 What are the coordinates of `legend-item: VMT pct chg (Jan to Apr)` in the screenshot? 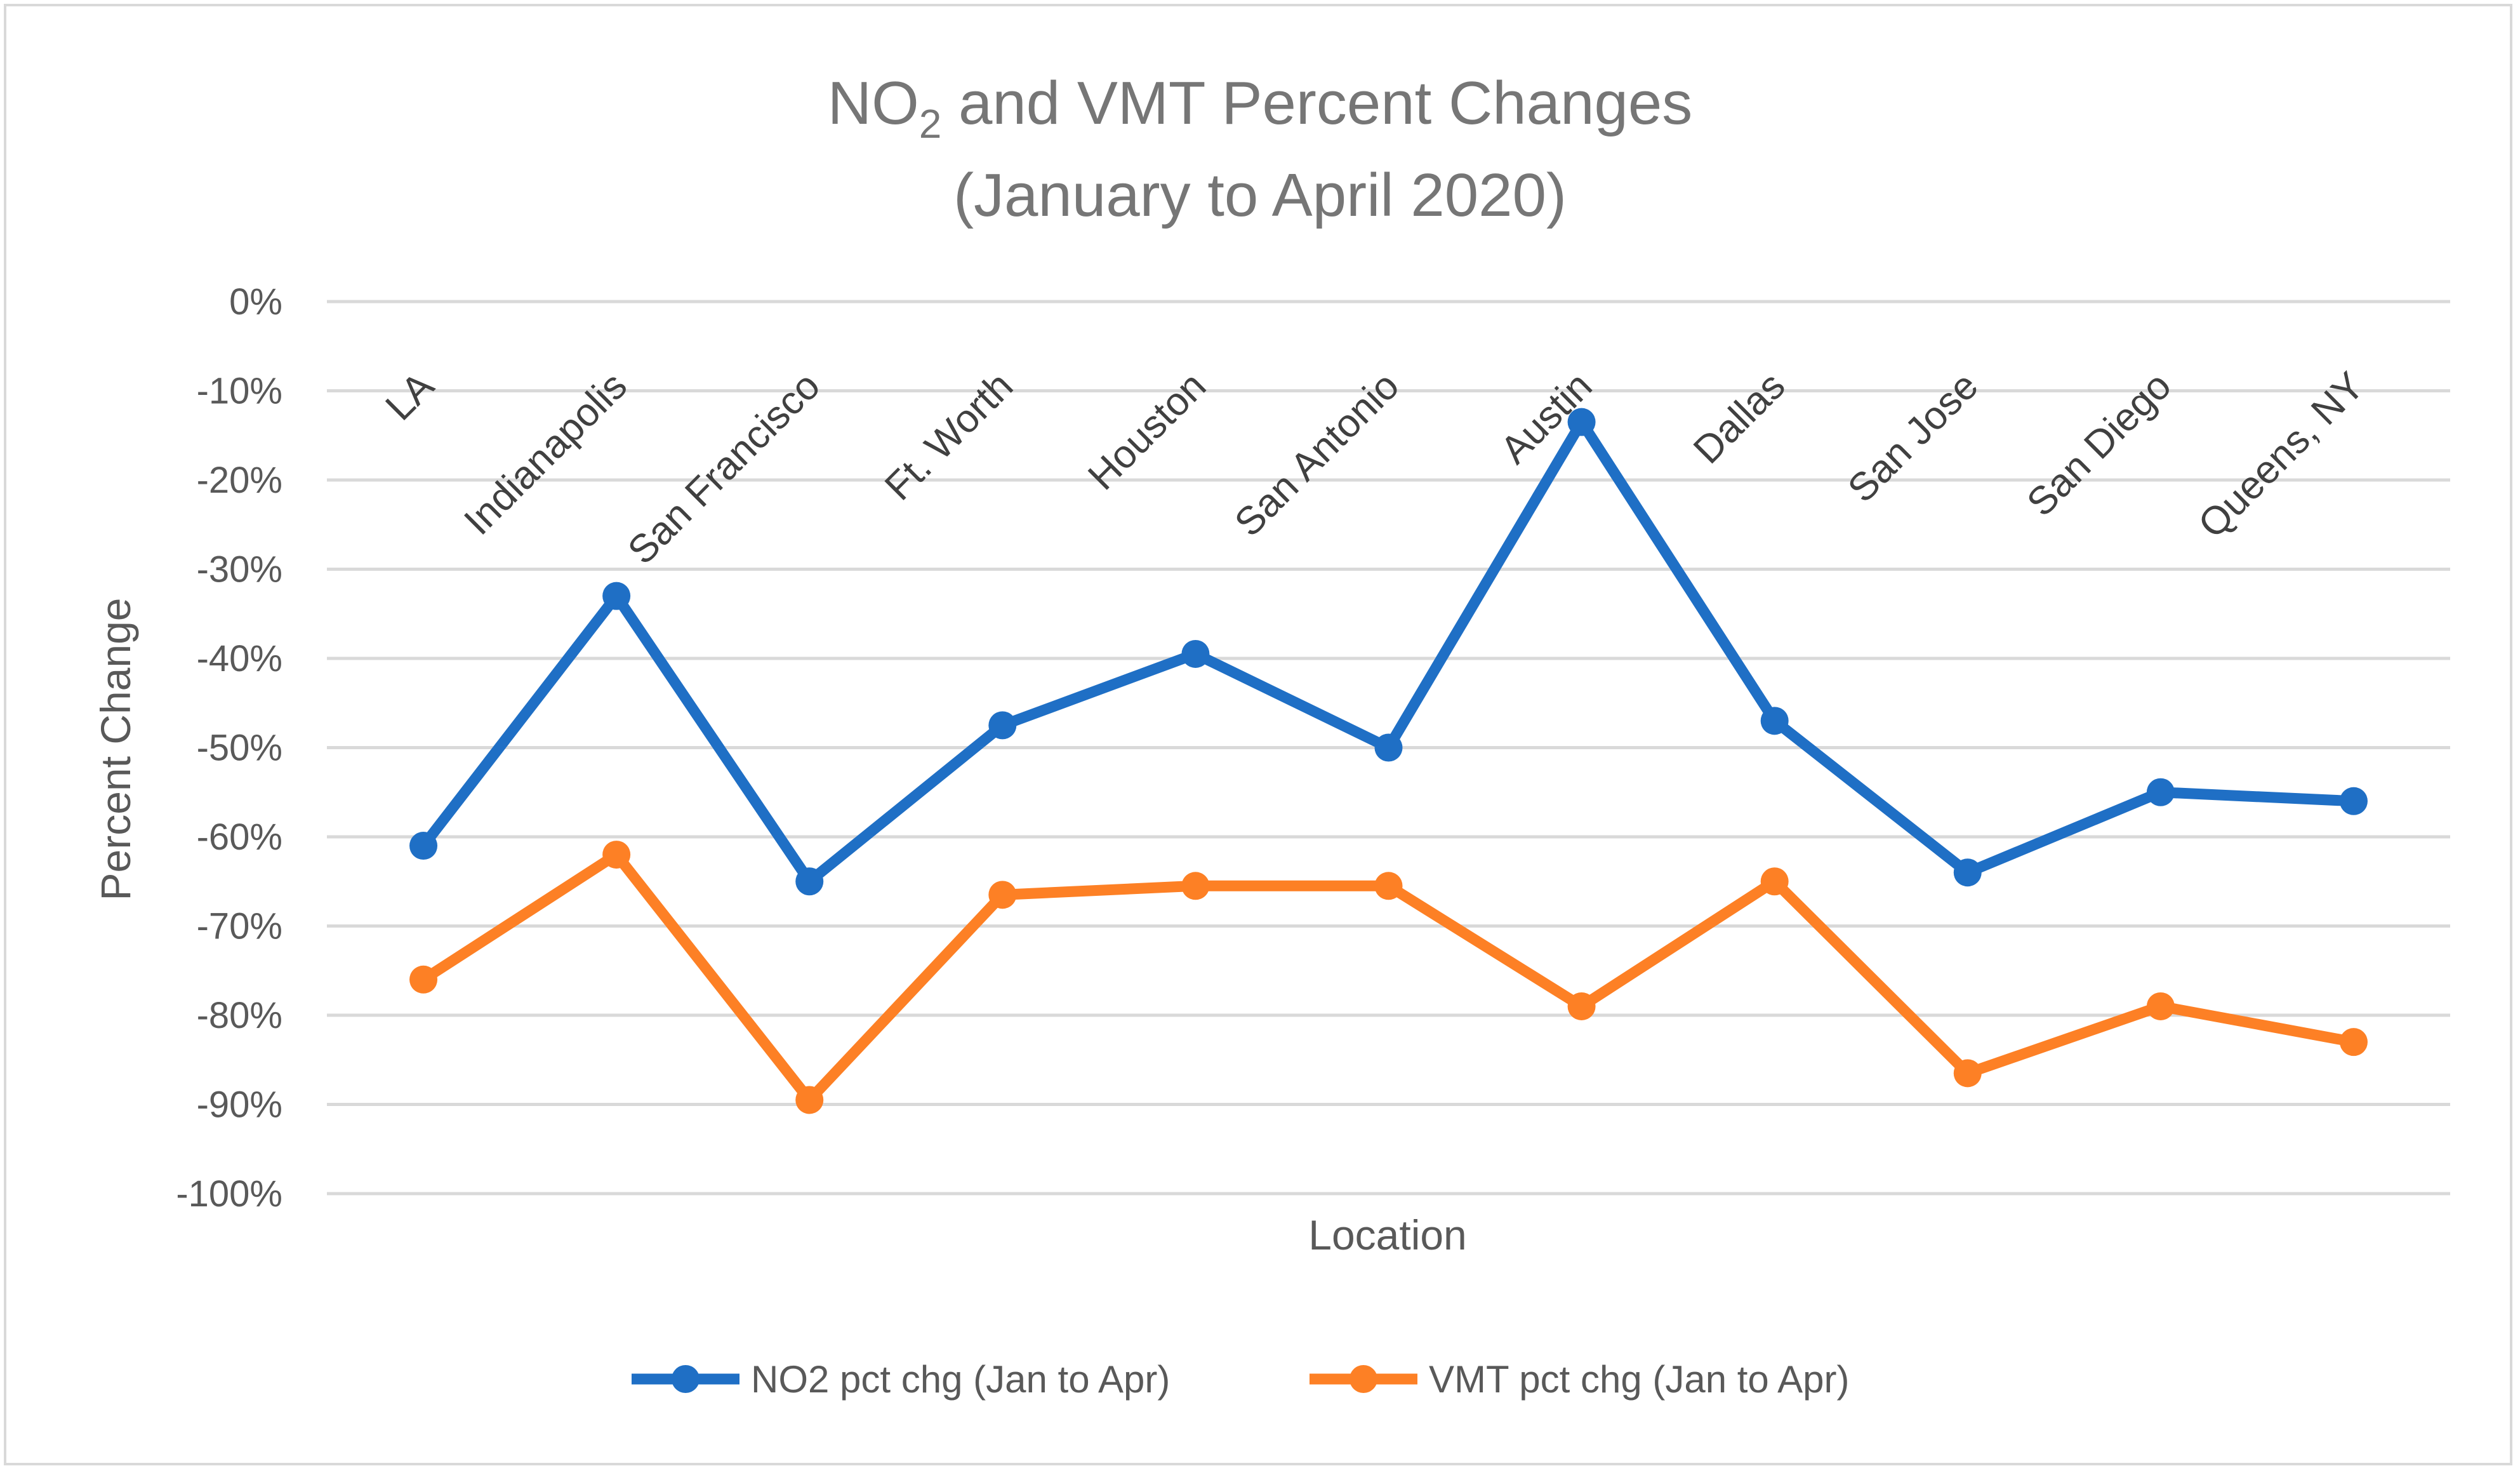 It's located at (1580, 1379).